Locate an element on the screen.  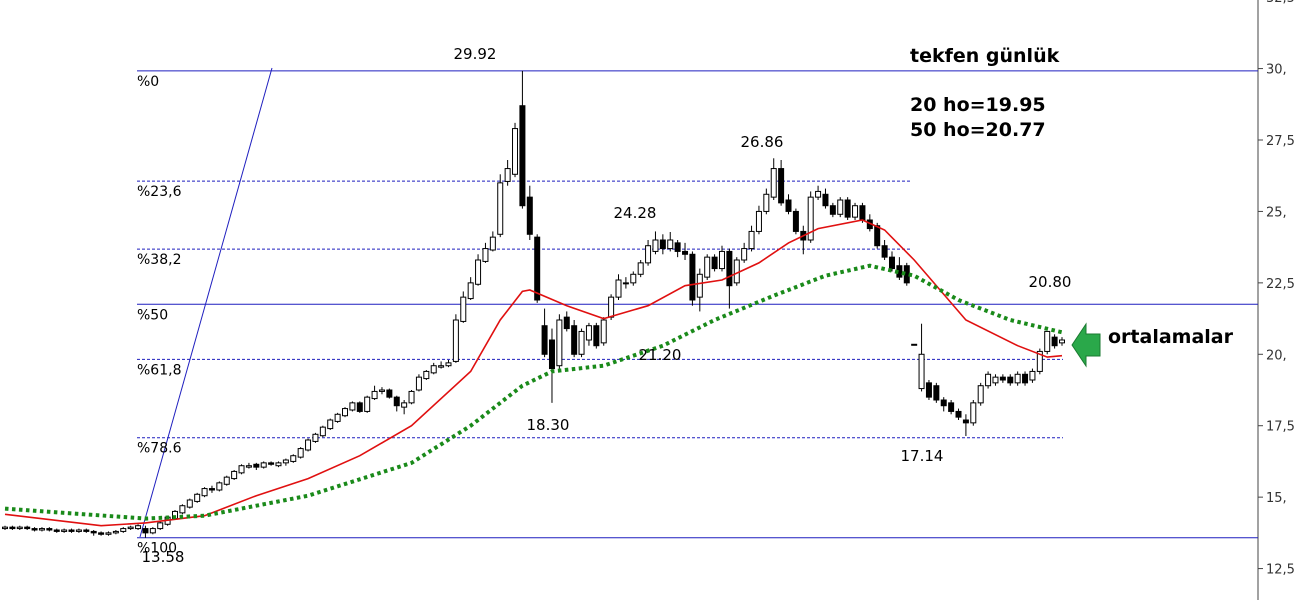
annotation: 29.92 is located at coordinates (475, 54).